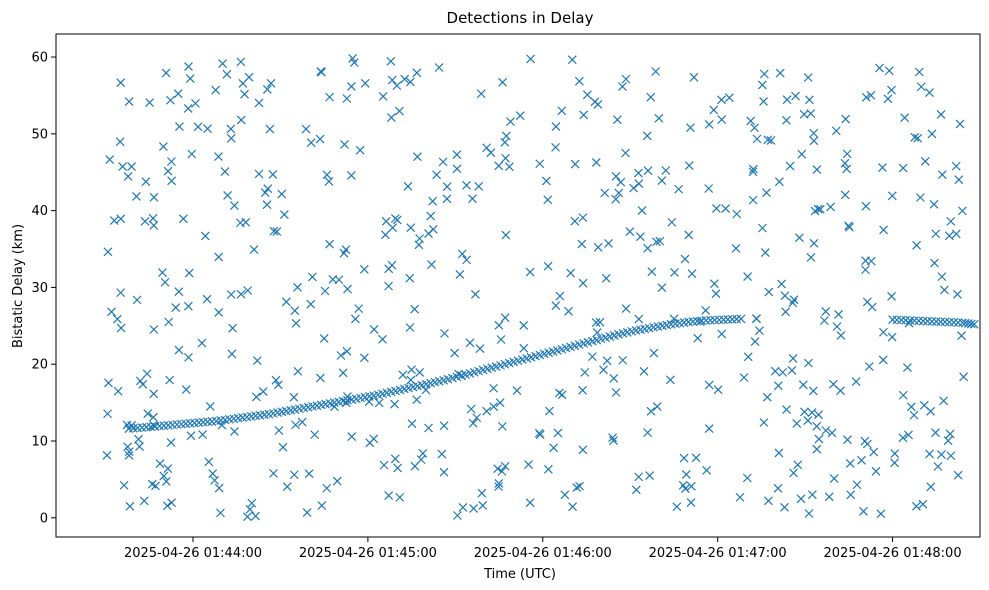 The image size is (989, 590). What do you see at coordinates (368, 553) in the screenshot?
I see `x-tick-label: 2025-04-26 01:45:00` at bounding box center [368, 553].